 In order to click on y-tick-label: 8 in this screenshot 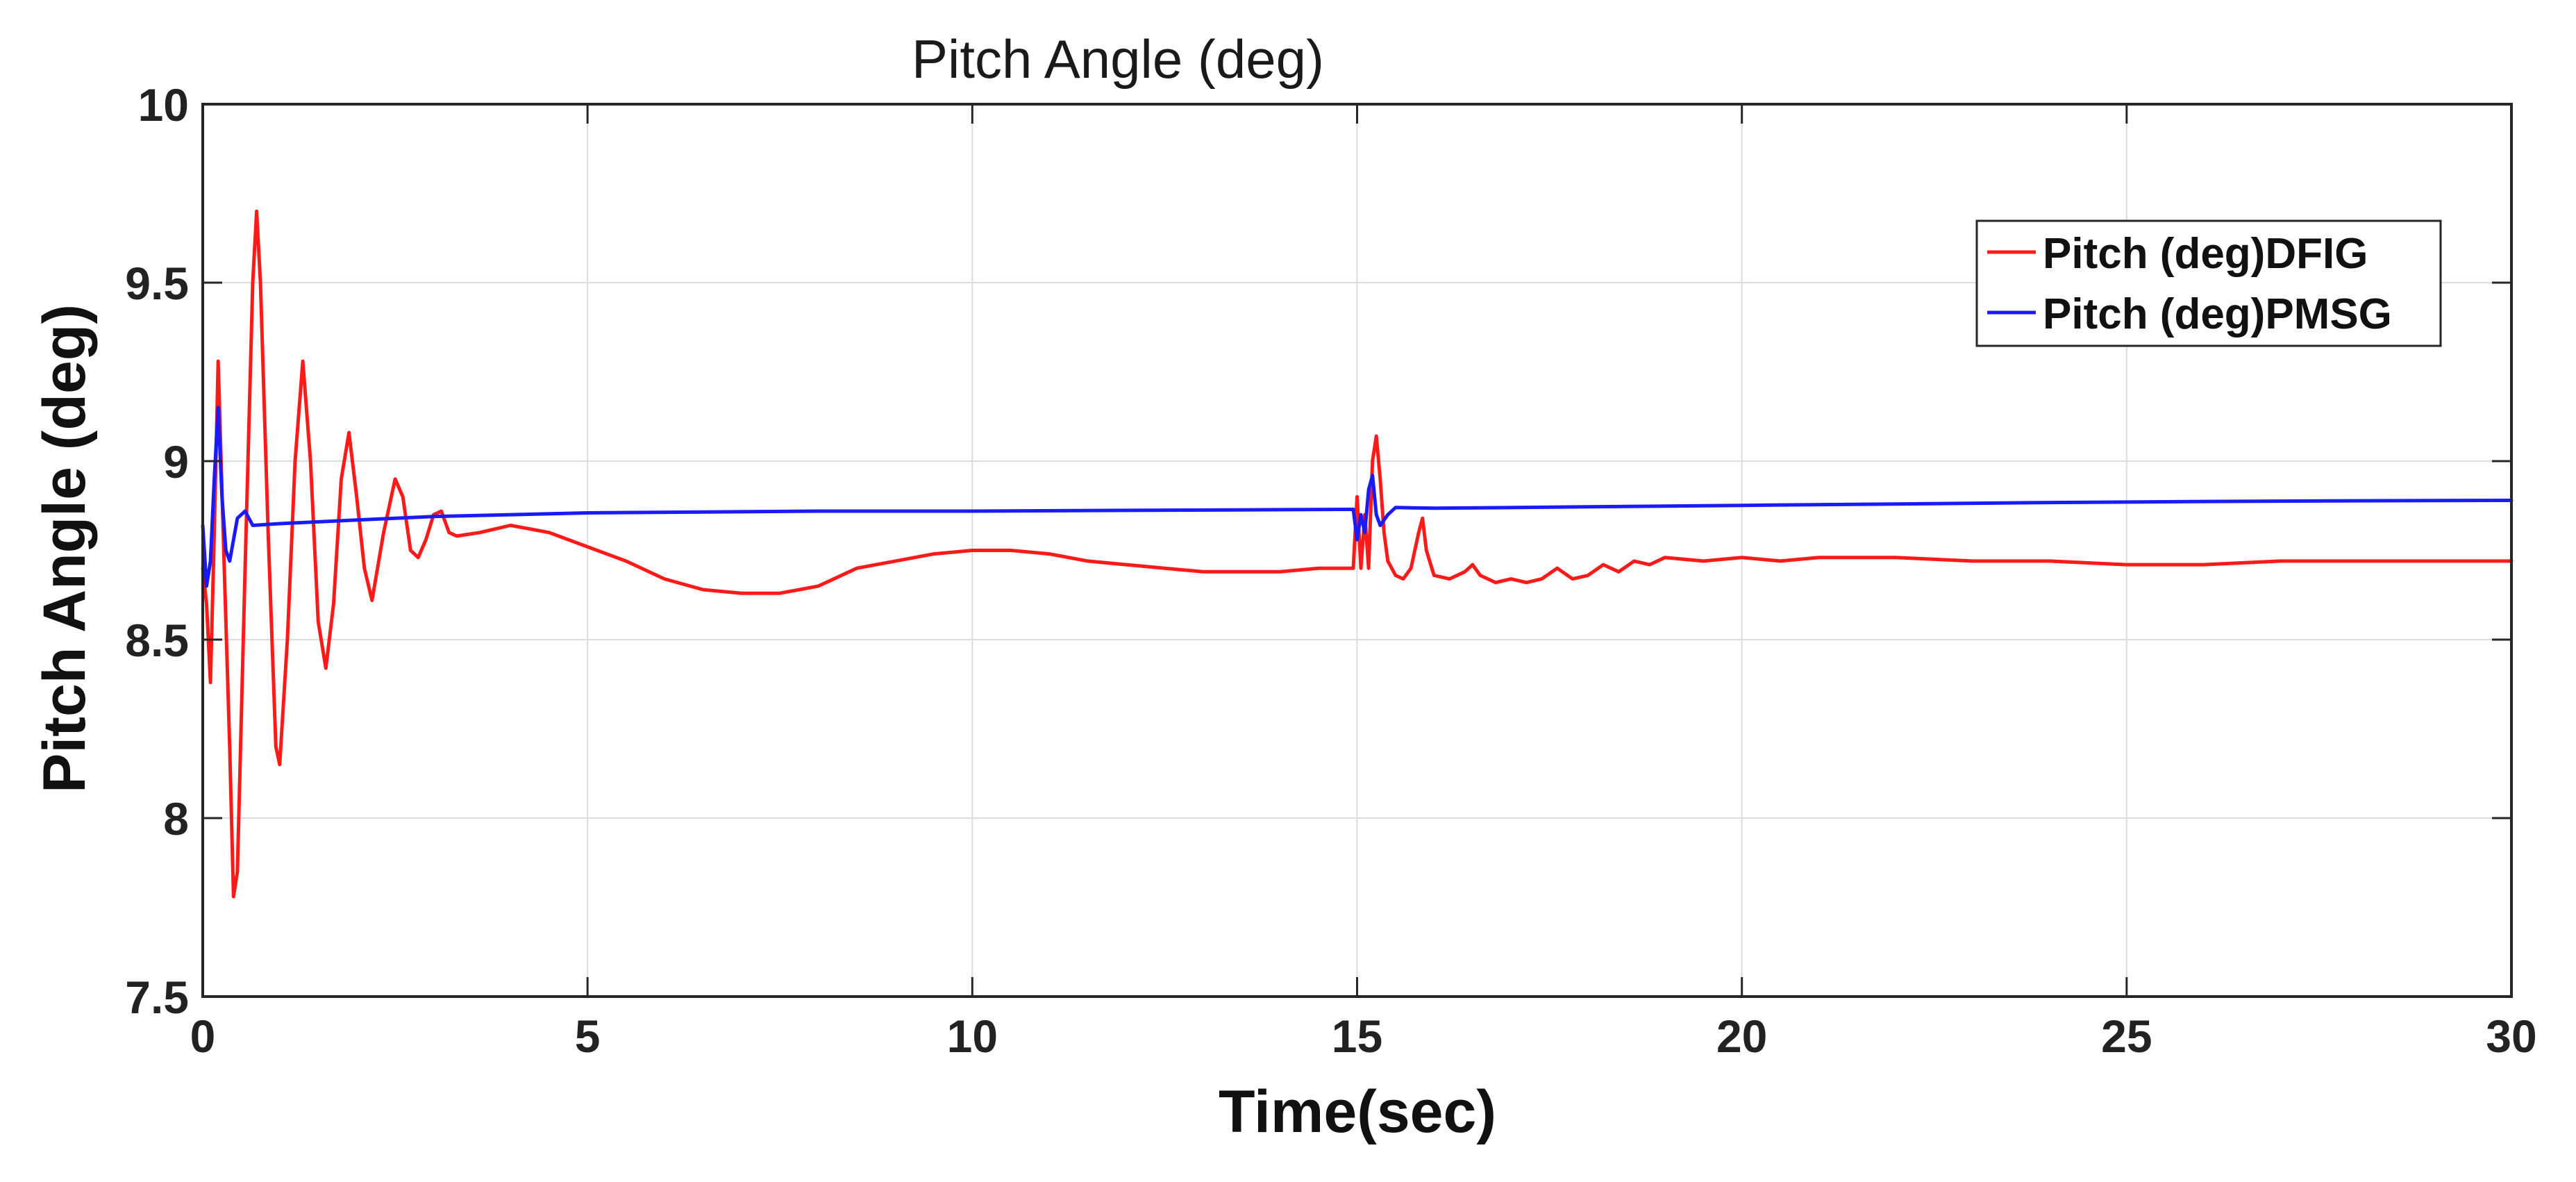, I will do `click(176, 818)`.